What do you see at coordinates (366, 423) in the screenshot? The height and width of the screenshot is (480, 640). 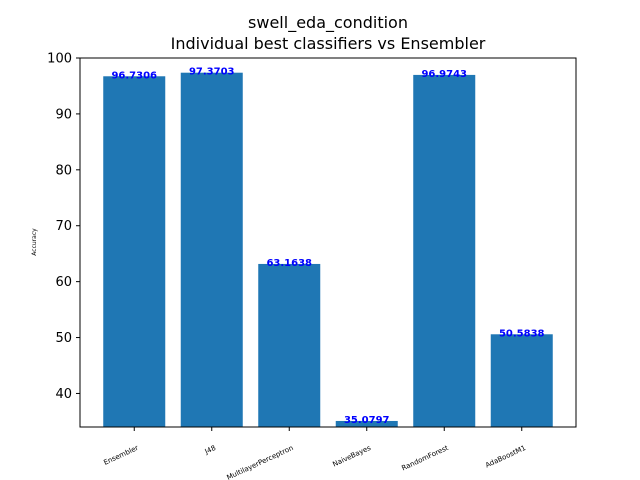 I see `bar-naivebayes` at bounding box center [366, 423].